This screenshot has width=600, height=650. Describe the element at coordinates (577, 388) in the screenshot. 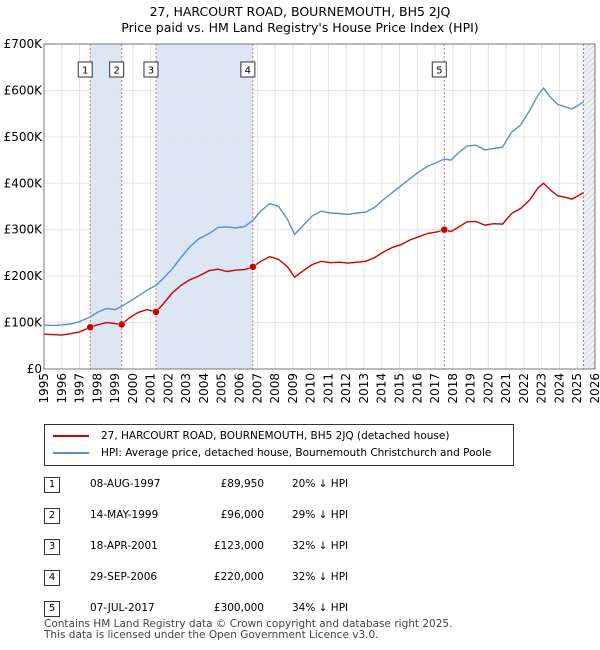

I see `x-tick-label: 2025` at that location.